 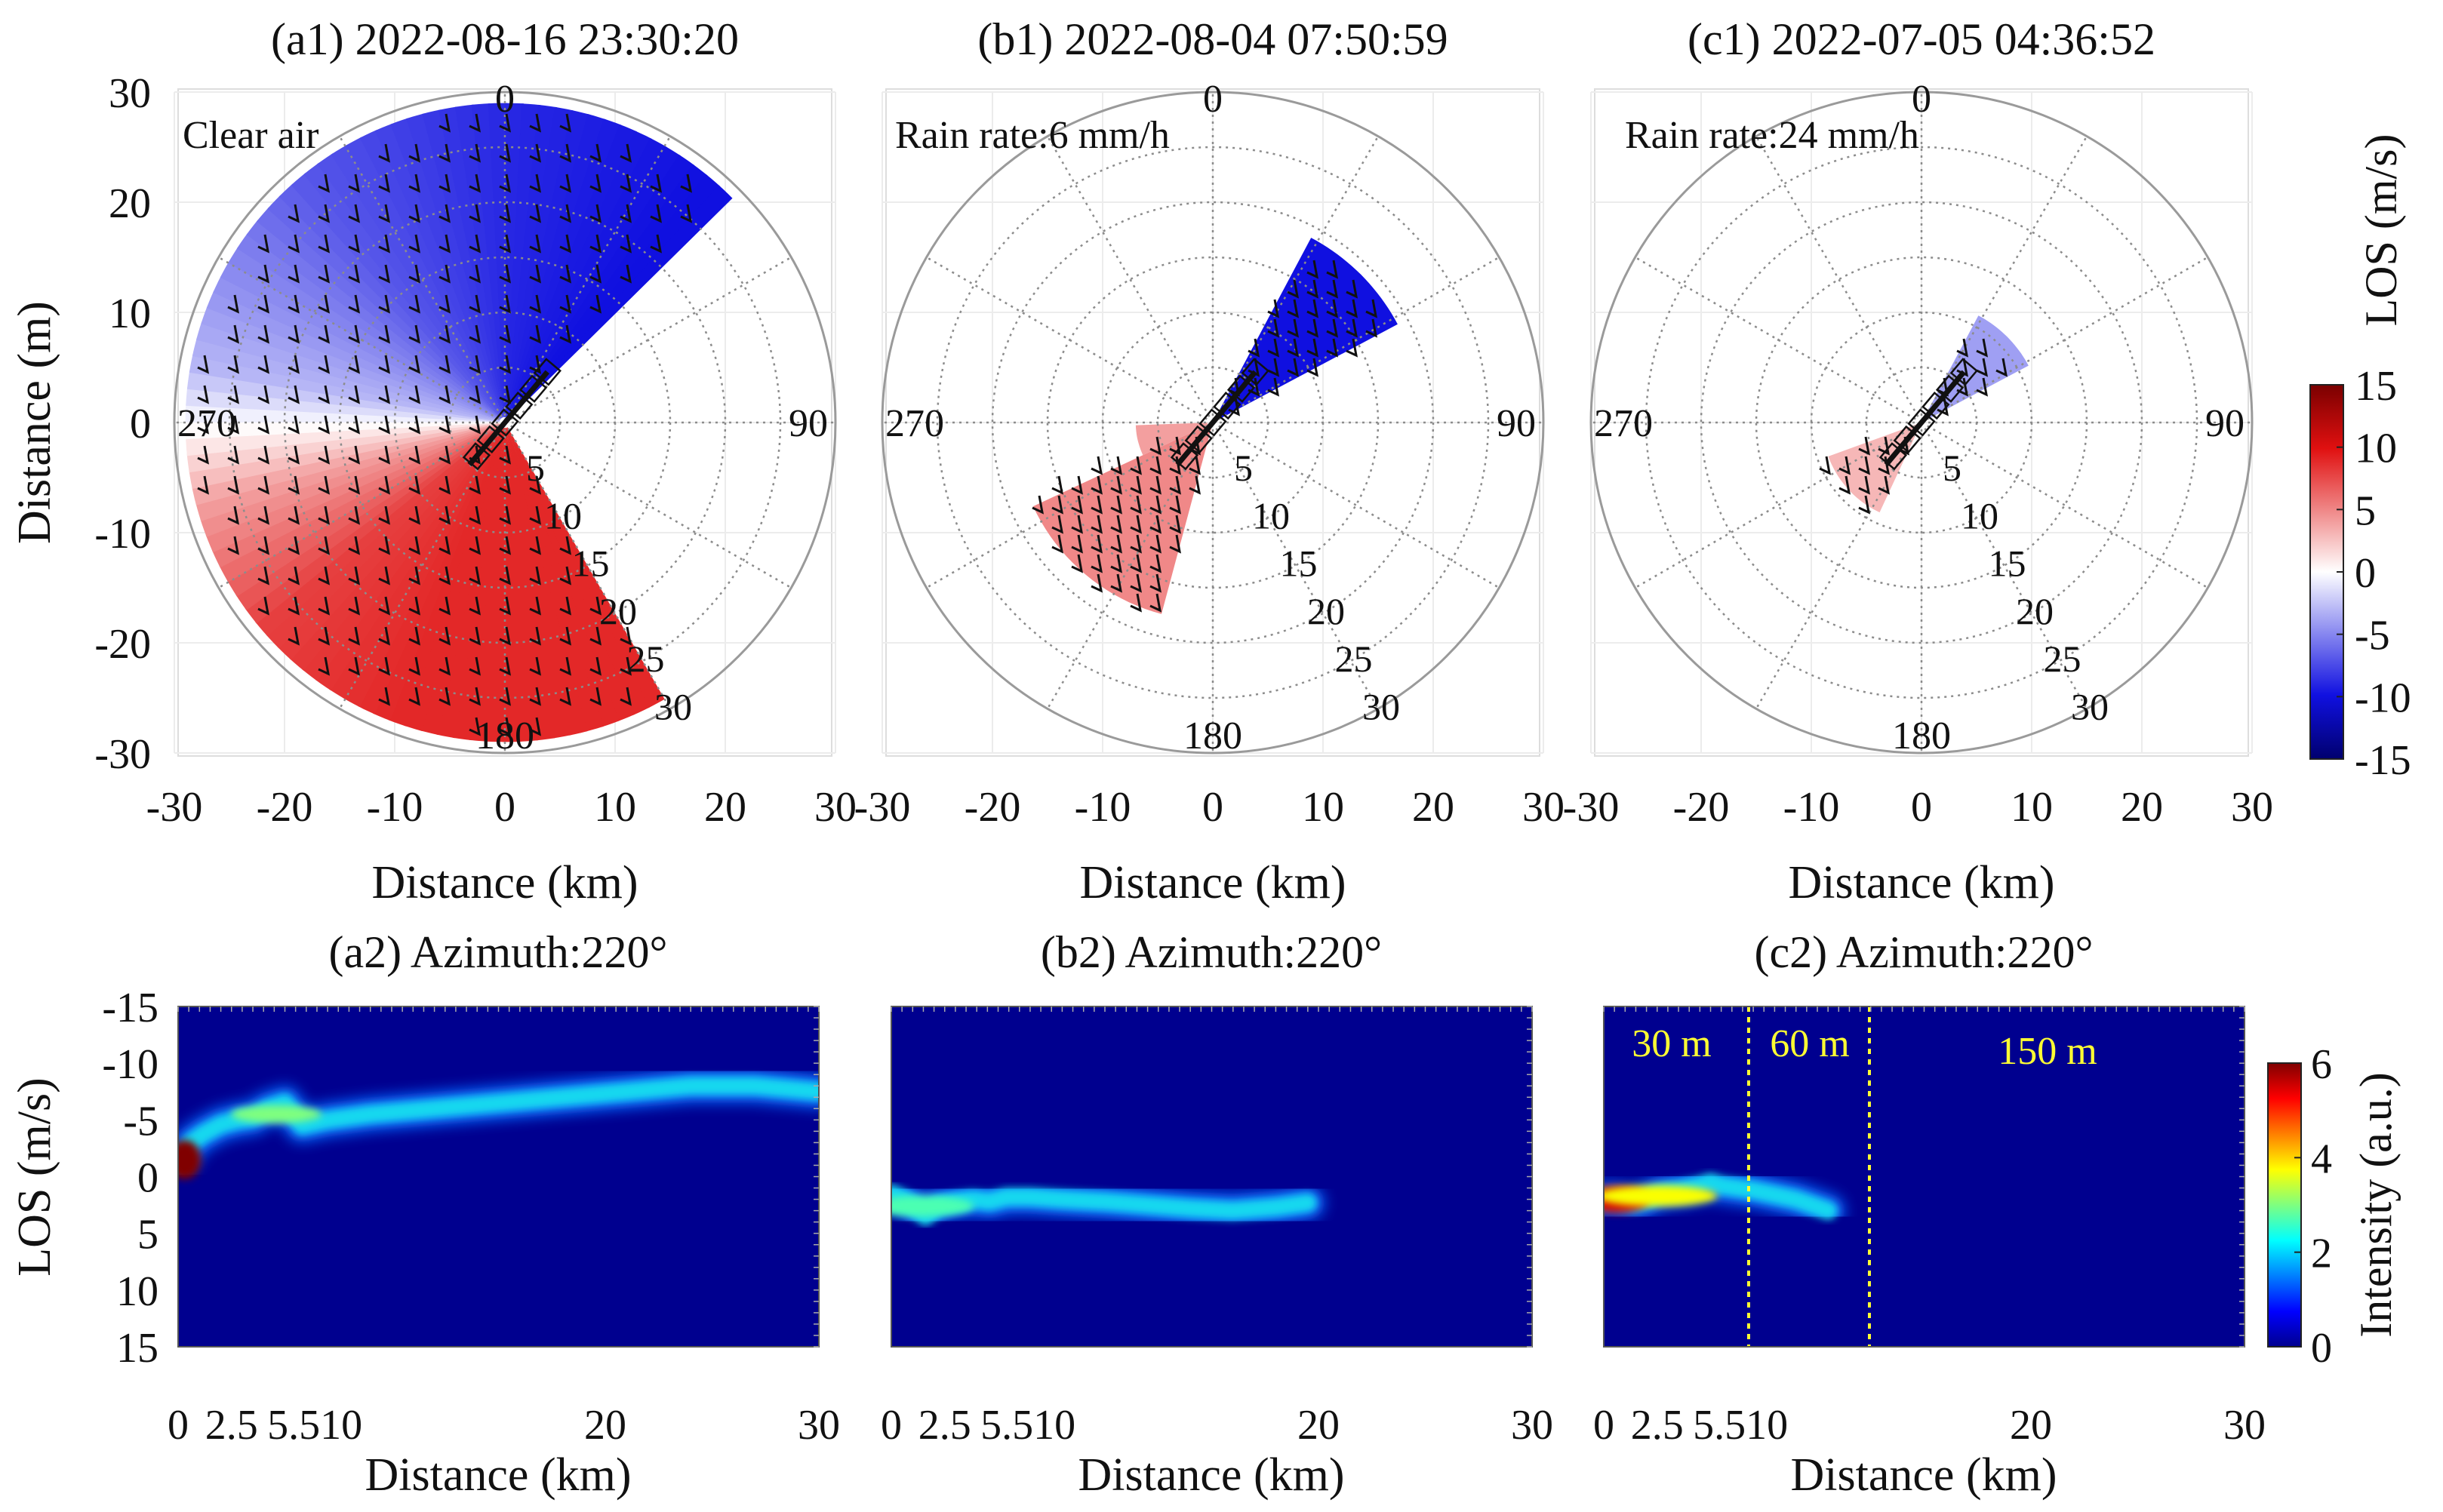 What do you see at coordinates (891, 1425) in the screenshot?
I see `x-tick-label: 0` at bounding box center [891, 1425].